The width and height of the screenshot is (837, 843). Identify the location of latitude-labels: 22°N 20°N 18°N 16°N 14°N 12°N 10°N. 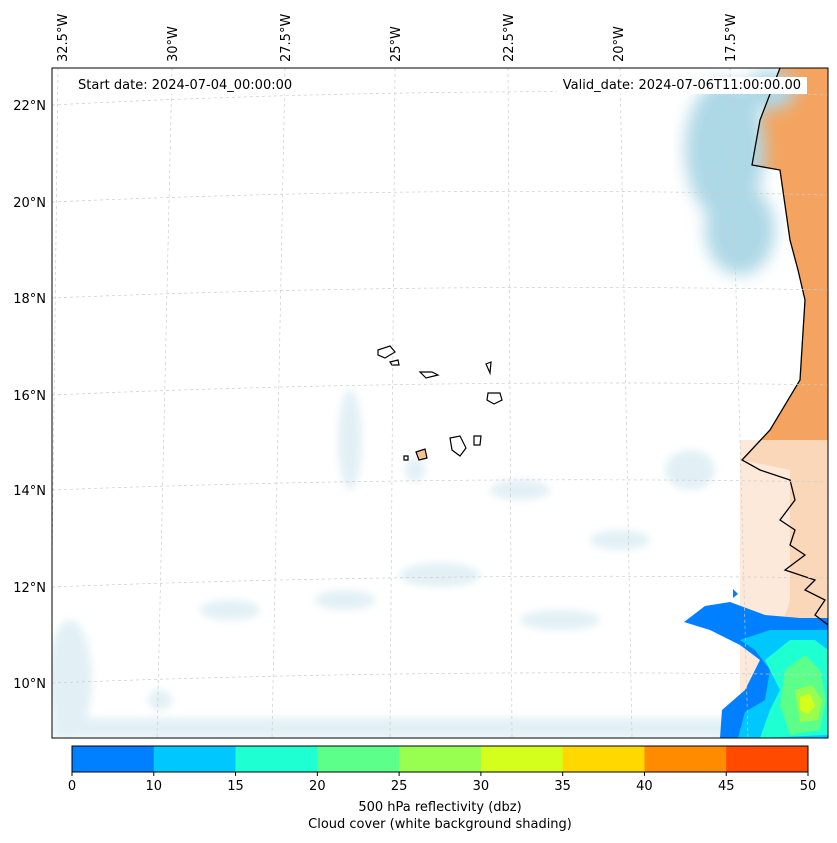
(29, 395).